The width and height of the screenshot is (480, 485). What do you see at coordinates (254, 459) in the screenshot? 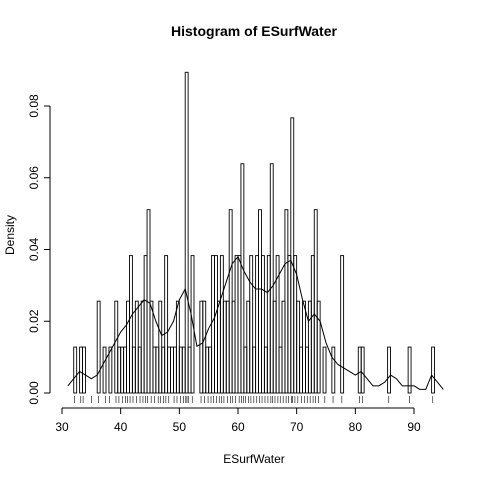
I see `x-axis-label: ESurfWater` at bounding box center [254, 459].